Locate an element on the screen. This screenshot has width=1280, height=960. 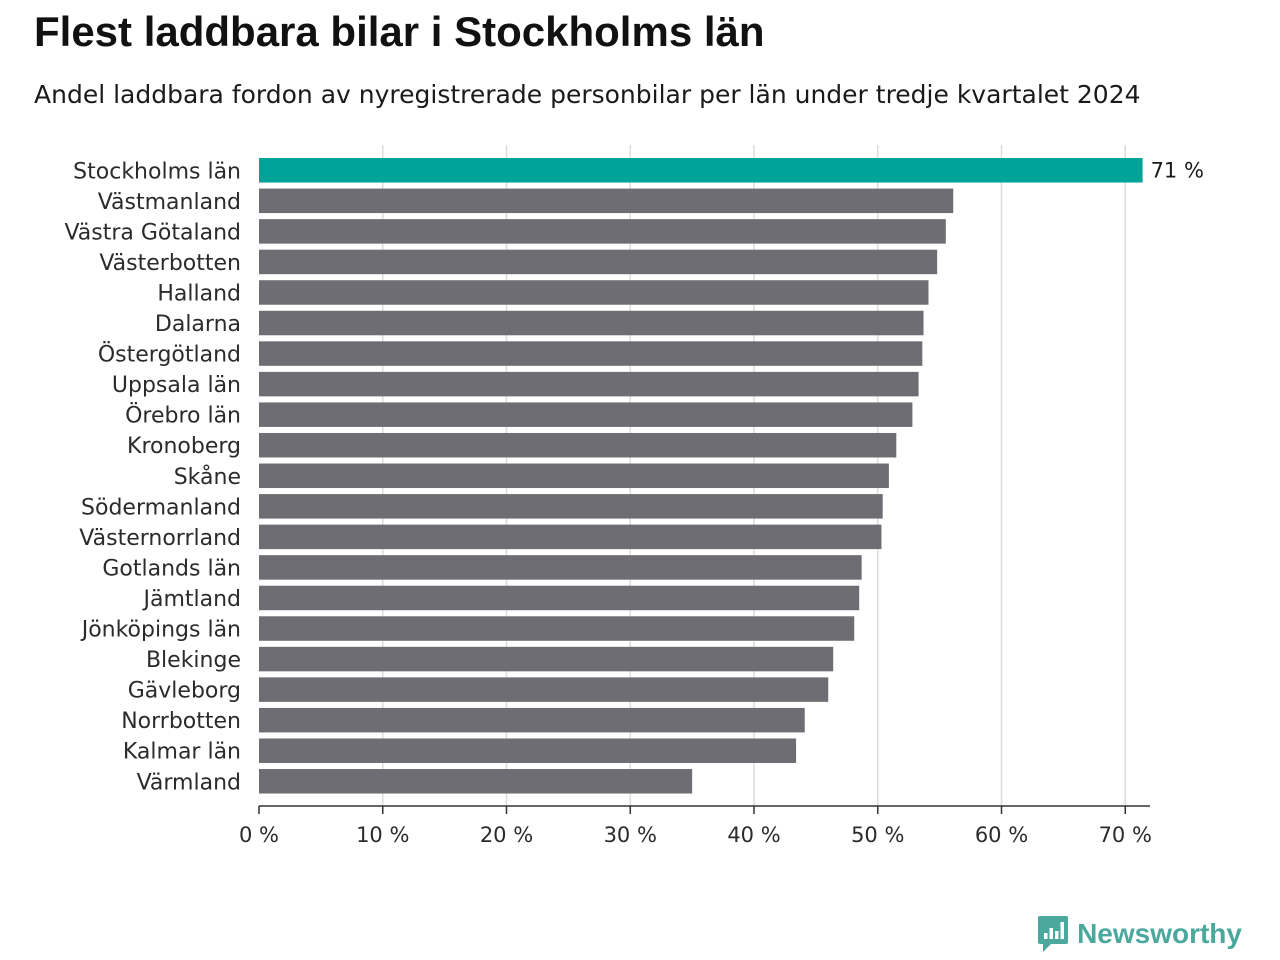
x-tick-label: 20 % is located at coordinates (506, 835).